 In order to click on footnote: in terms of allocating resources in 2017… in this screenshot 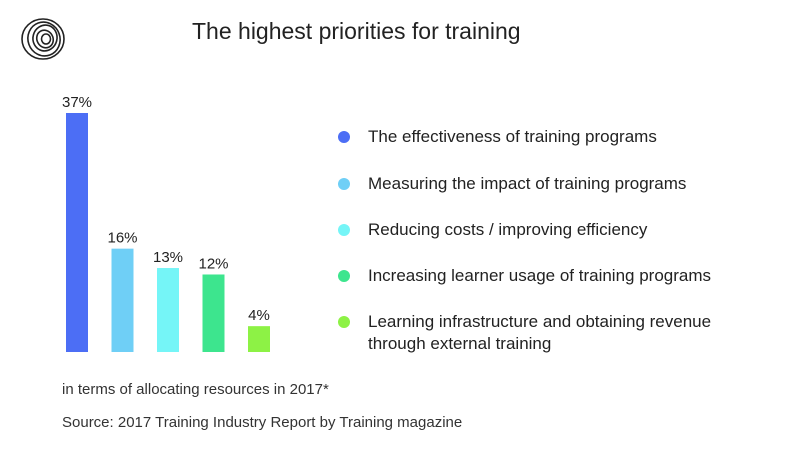, I will do `click(195, 389)`.